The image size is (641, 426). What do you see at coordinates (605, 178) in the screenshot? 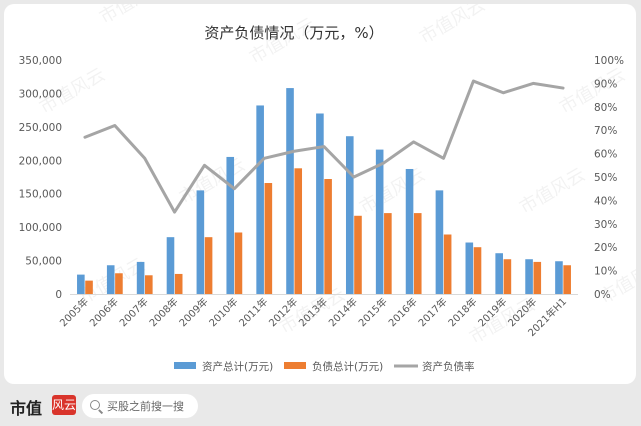
I see `right-tick-label: 50%` at bounding box center [605, 178].